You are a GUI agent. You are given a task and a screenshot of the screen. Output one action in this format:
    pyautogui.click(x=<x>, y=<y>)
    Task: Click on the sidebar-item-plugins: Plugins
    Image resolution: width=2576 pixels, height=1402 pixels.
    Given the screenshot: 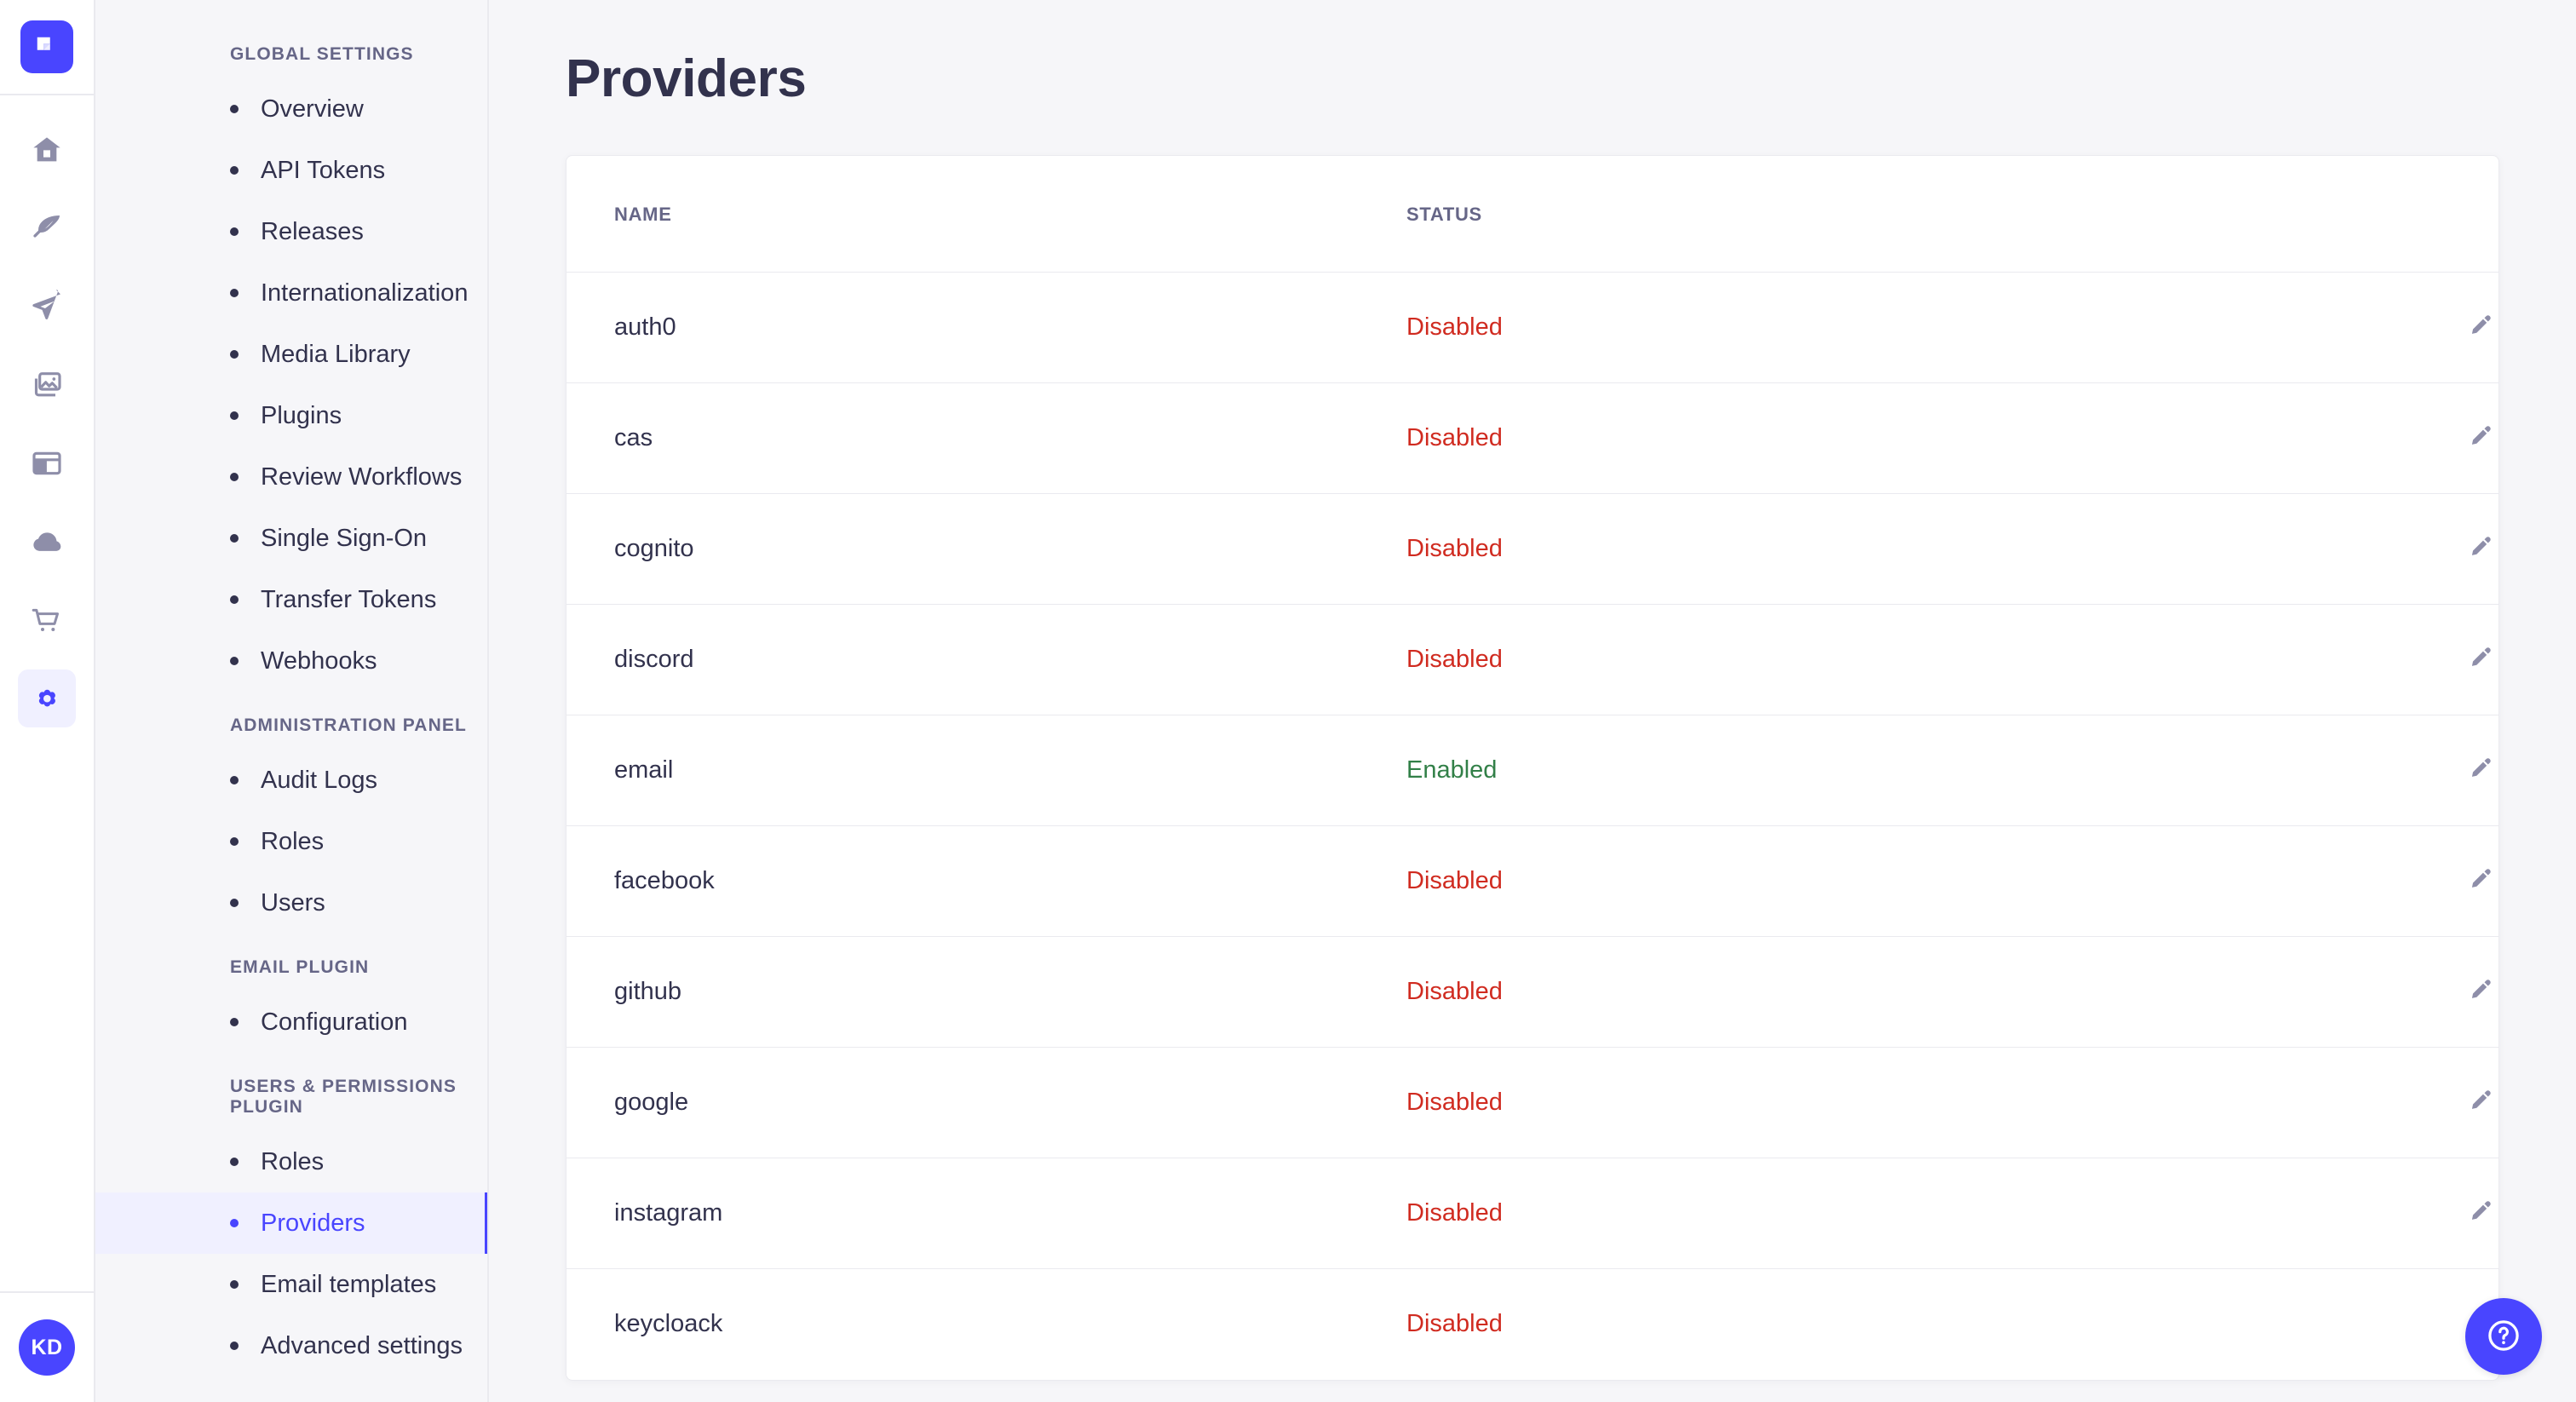 What is the action you would take?
    pyautogui.click(x=291, y=415)
    